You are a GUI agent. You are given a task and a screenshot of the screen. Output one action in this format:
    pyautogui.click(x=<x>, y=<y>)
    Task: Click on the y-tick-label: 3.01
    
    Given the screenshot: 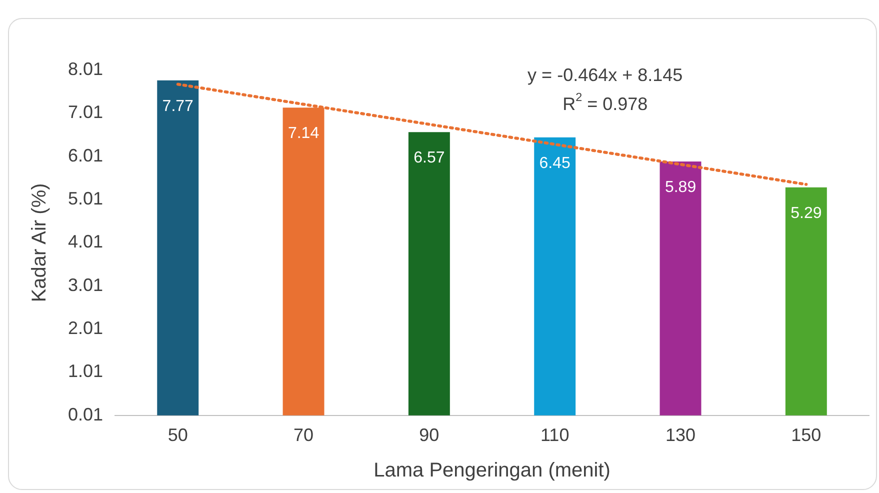 What is the action you would take?
    pyautogui.click(x=86, y=284)
    